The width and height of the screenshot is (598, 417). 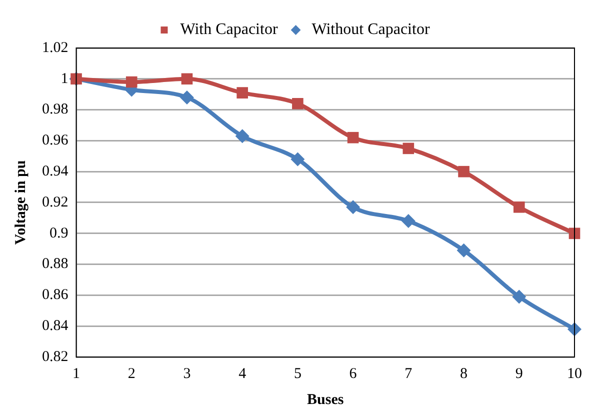 What do you see at coordinates (187, 374) in the screenshot?
I see `x-tick-label: 3` at bounding box center [187, 374].